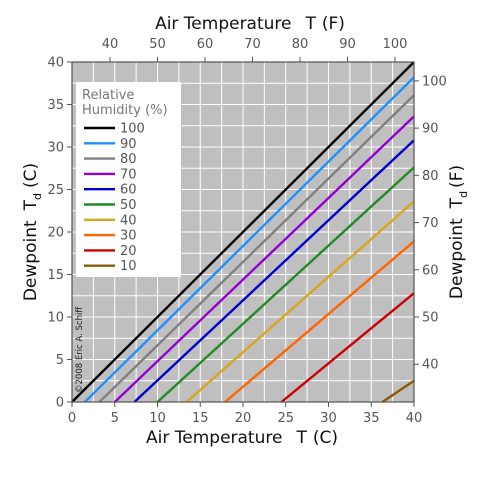  Describe the element at coordinates (80, 349) in the screenshot. I see `credit-text: ©2008 Eric A. Schiff` at that location.